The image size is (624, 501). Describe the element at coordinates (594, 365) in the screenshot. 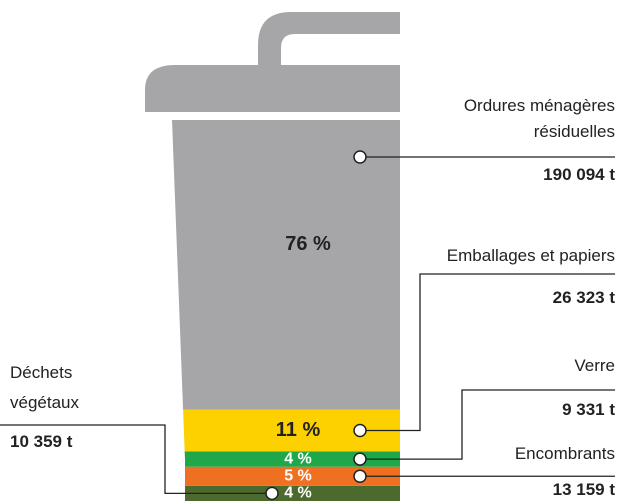

I see `category-label: Verre` at that location.